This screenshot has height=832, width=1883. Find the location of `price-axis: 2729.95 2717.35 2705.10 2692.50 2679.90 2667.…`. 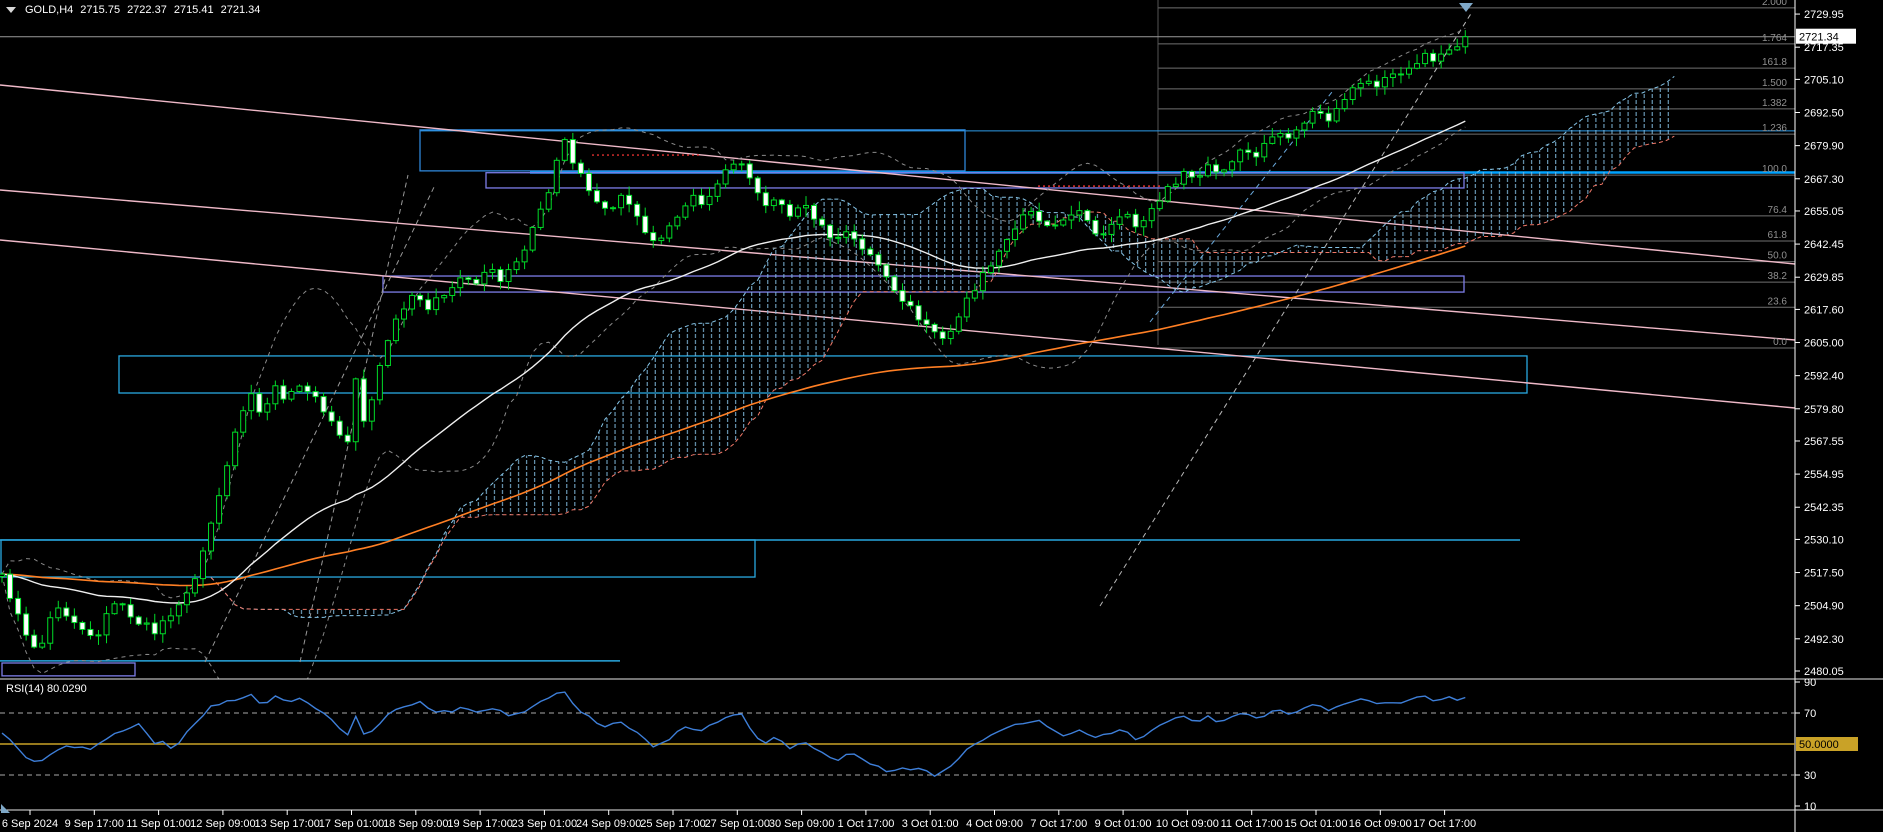

price-axis: 2729.95 2717.35 2705.10 2692.50 2679.90 2667.… is located at coordinates (1825, 416).